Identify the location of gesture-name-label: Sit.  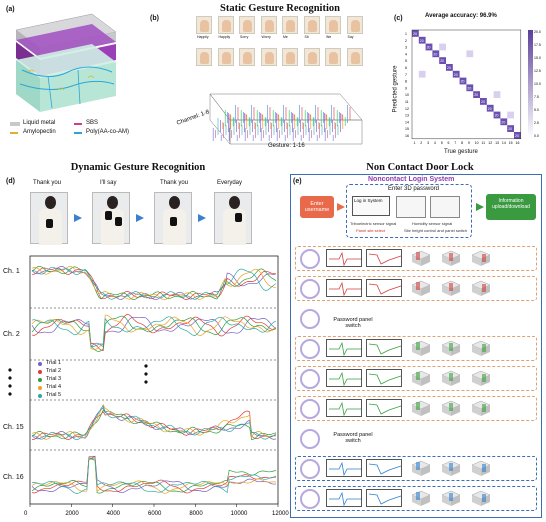
(306, 37).